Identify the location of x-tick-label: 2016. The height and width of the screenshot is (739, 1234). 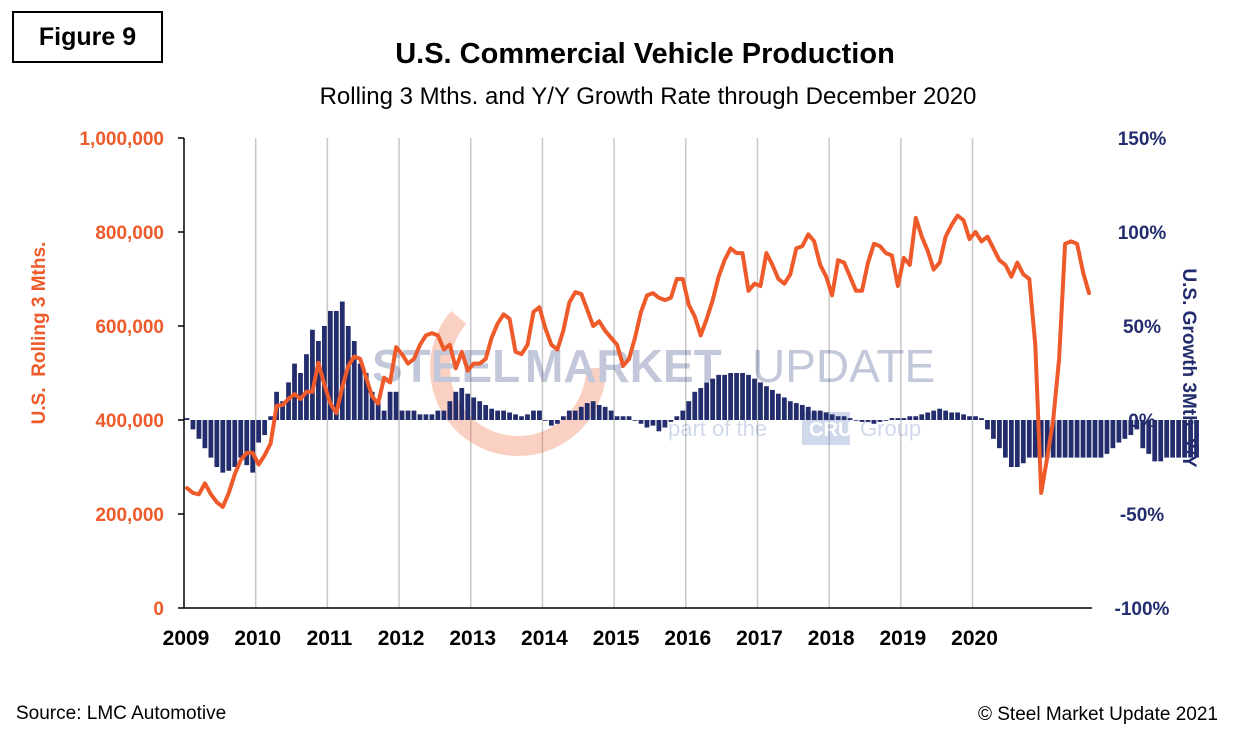
(687, 638).